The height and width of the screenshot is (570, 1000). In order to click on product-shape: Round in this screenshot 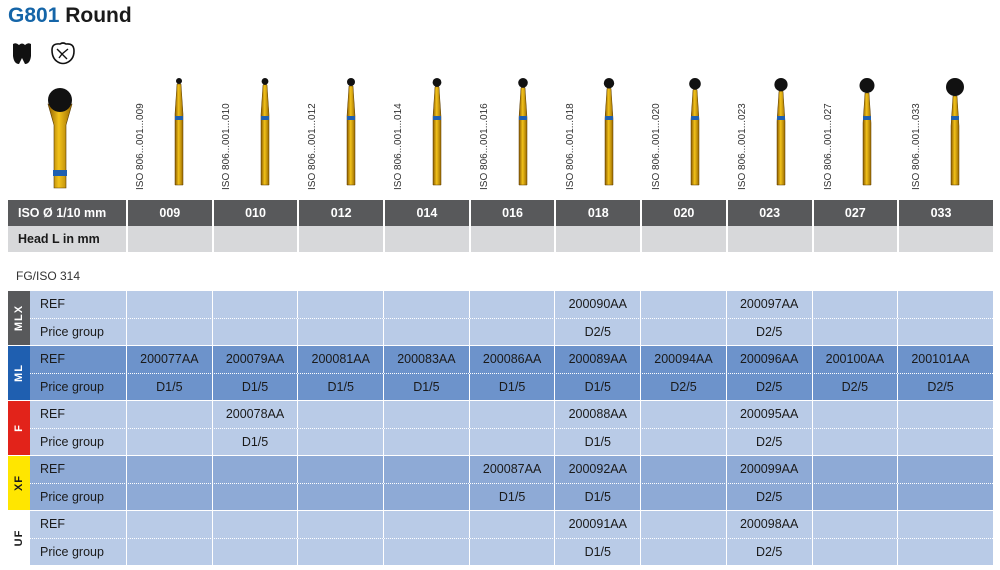, I will do `click(98, 15)`.